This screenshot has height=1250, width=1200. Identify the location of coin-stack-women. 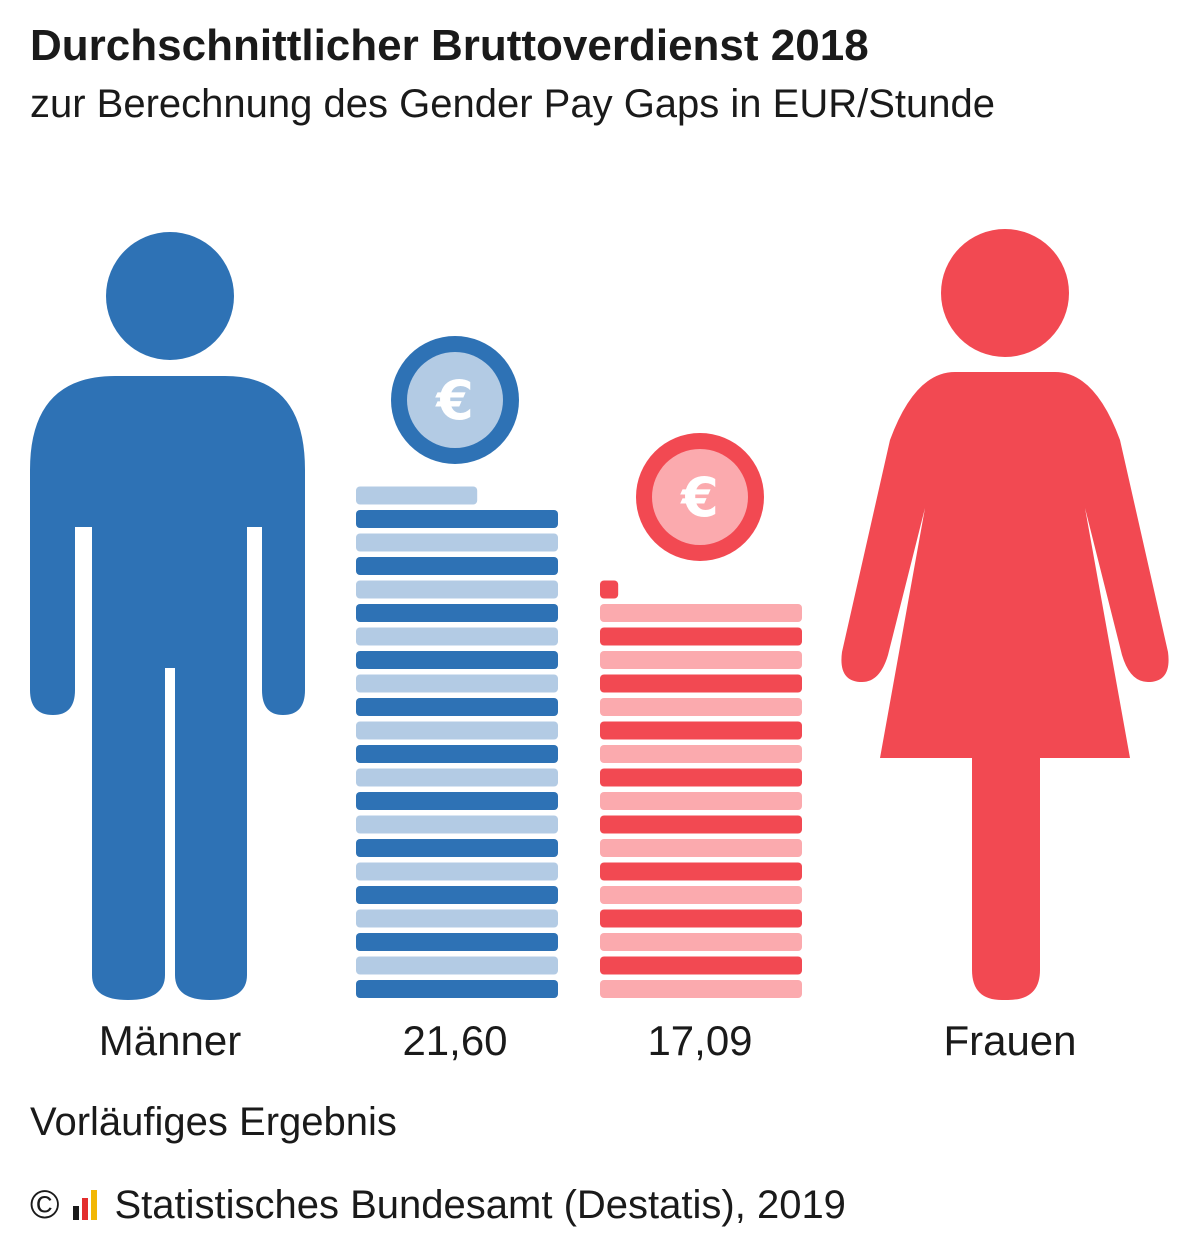
(701, 789).